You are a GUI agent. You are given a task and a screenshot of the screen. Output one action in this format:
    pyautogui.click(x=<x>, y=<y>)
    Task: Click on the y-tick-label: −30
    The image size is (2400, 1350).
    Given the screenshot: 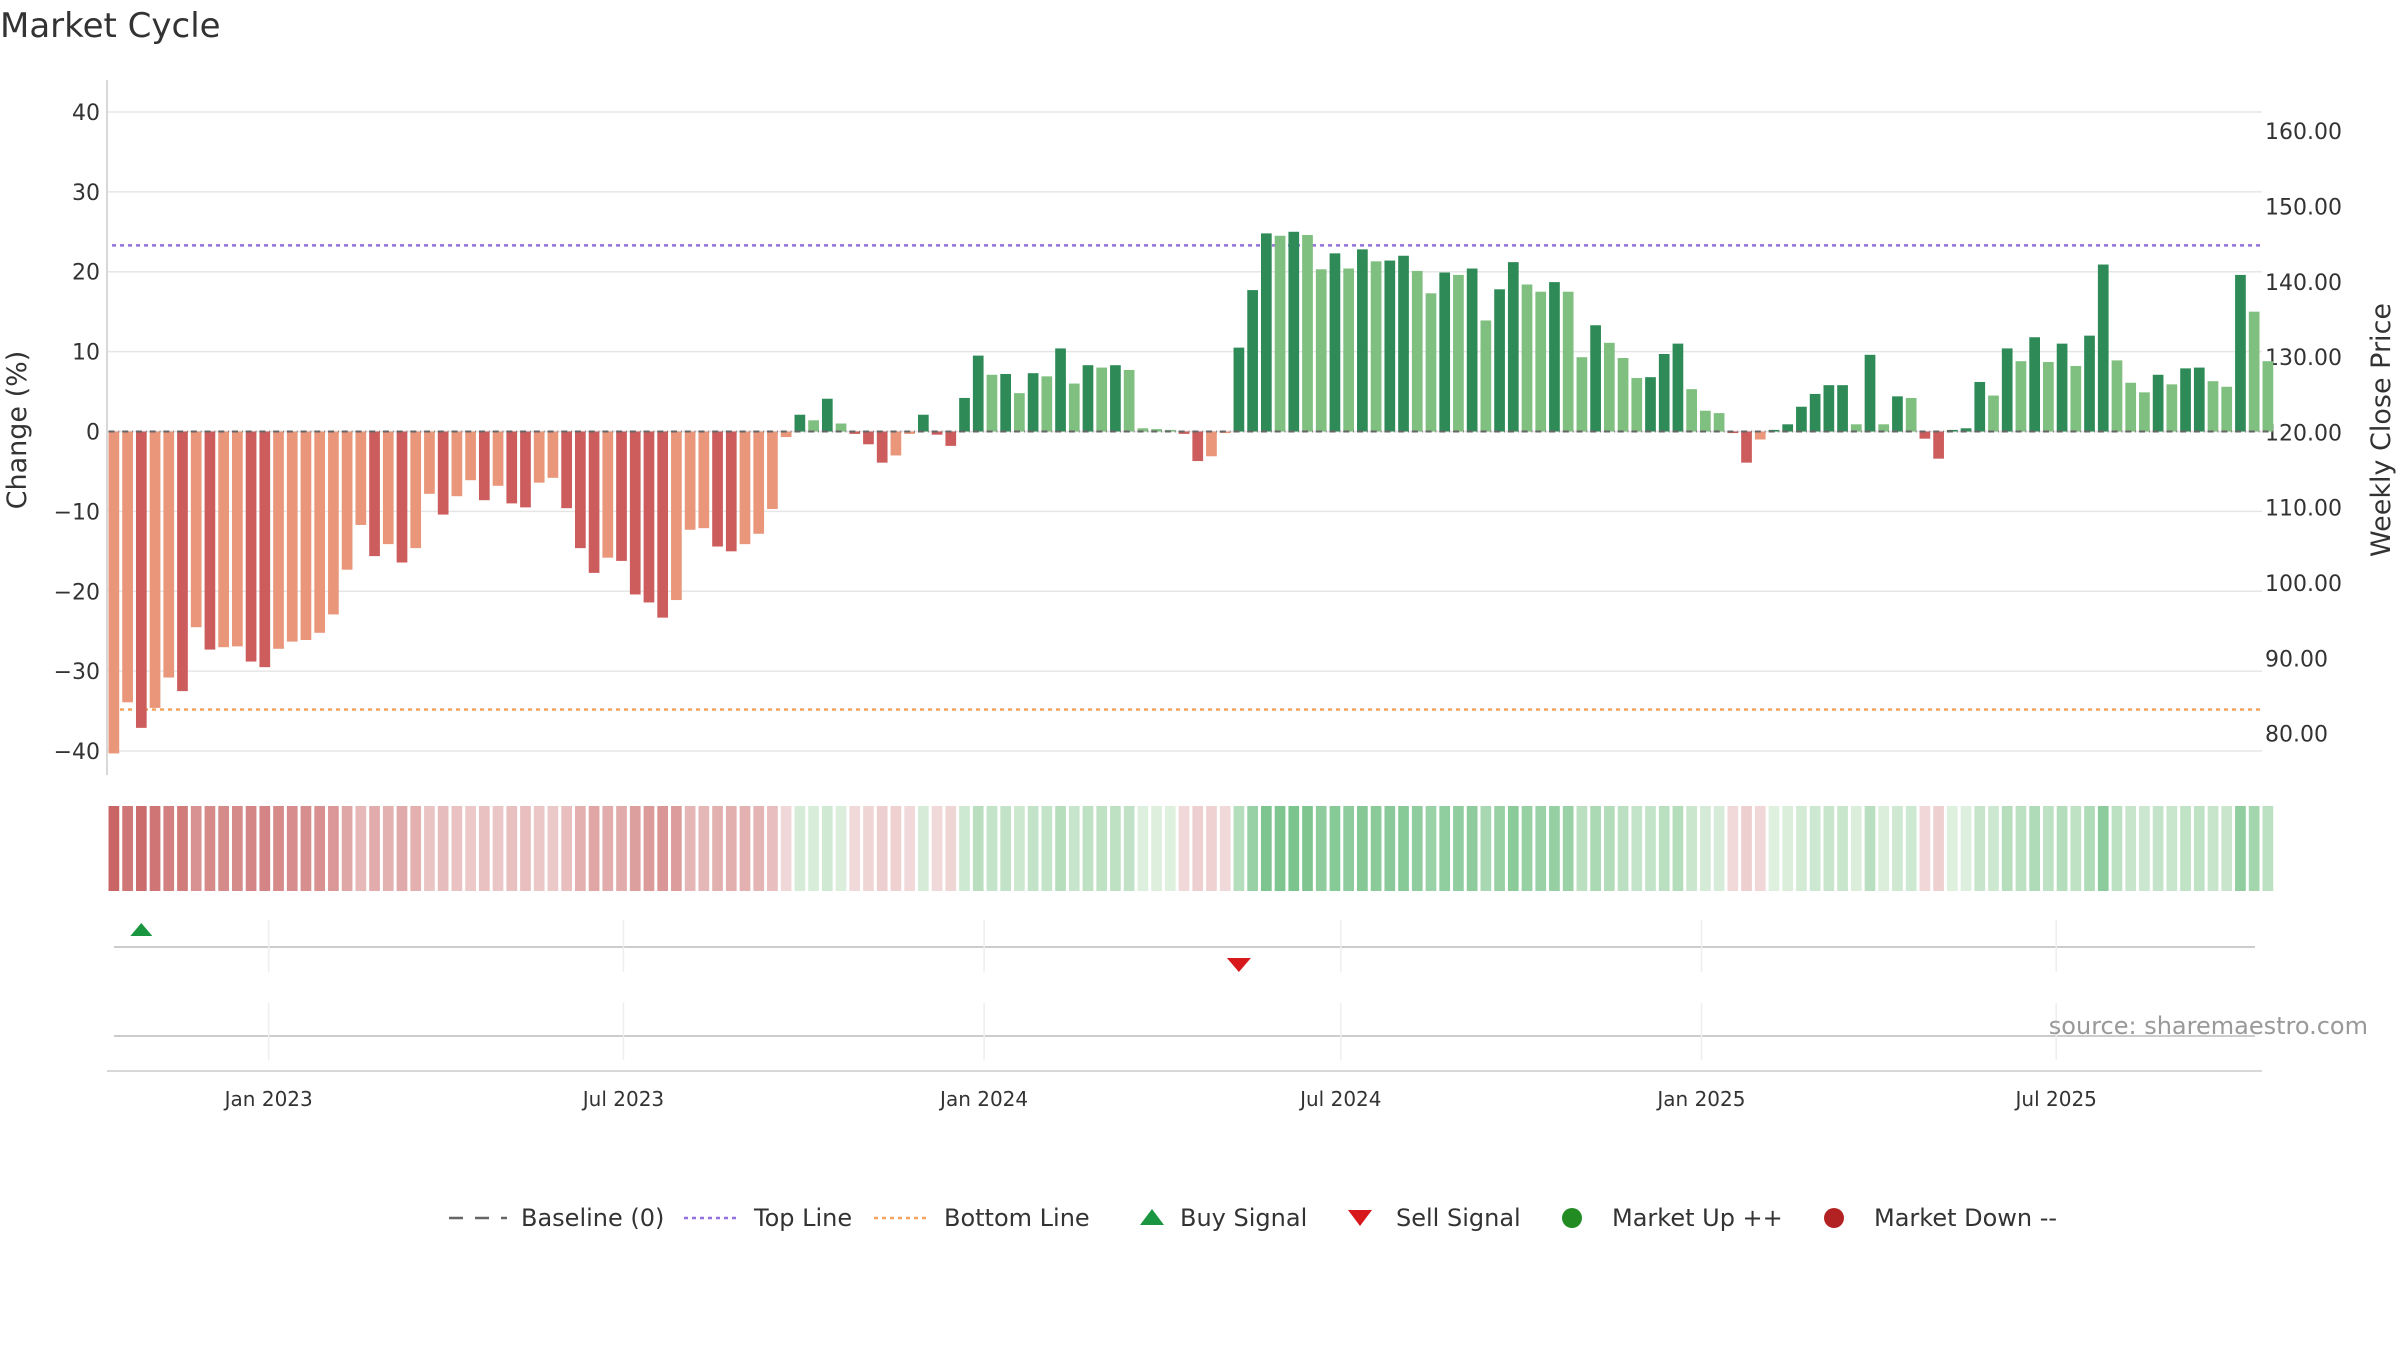 What is the action you would take?
    pyautogui.click(x=77, y=672)
    